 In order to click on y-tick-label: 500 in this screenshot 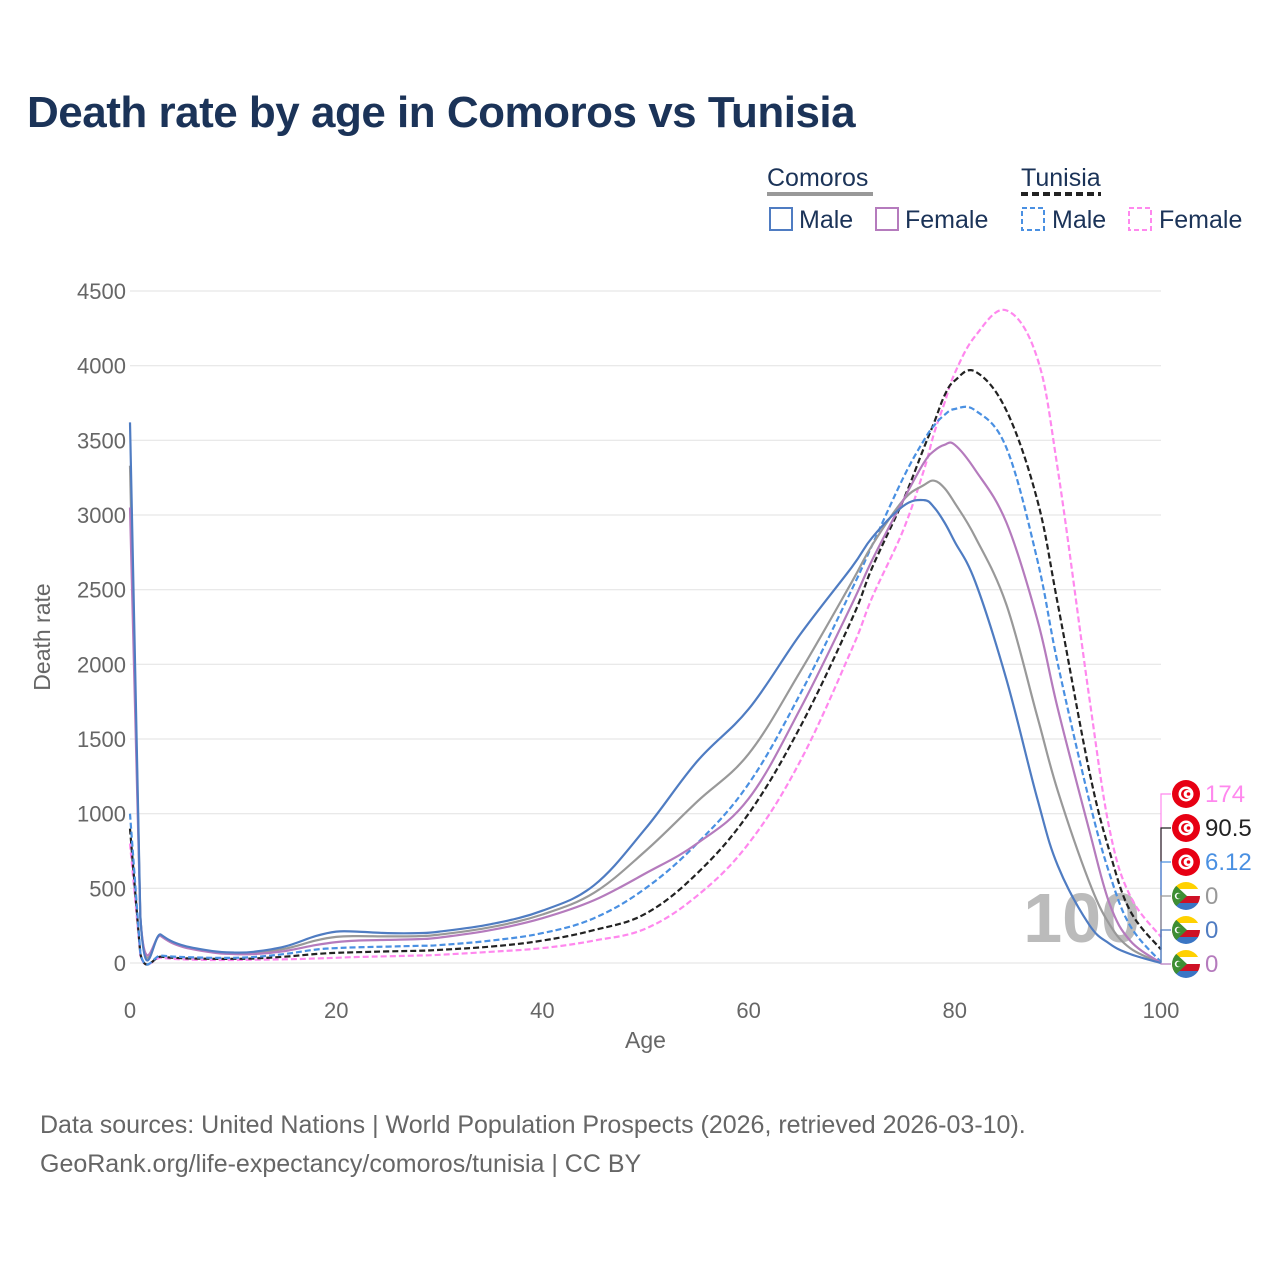, I will do `click(107, 888)`.